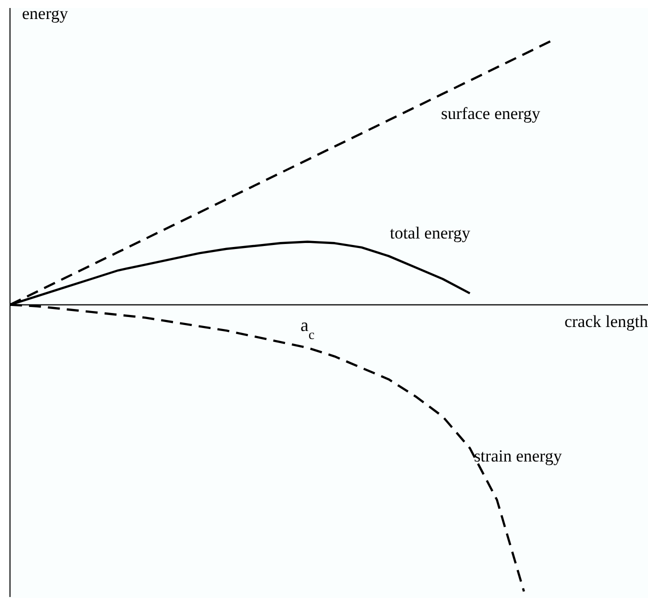  Describe the element at coordinates (518, 456) in the screenshot. I see `series-label: strain energy` at that location.